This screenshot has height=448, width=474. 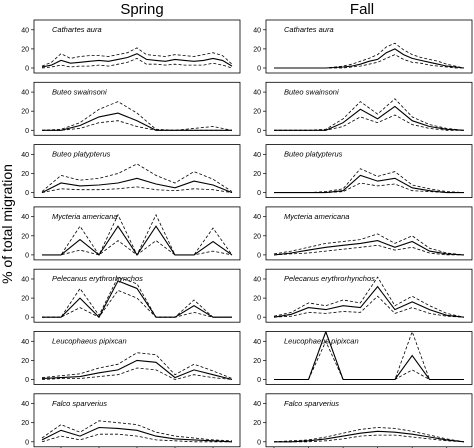 What do you see at coordinates (141, 9) in the screenshot?
I see `column-title-spring: Spring` at bounding box center [141, 9].